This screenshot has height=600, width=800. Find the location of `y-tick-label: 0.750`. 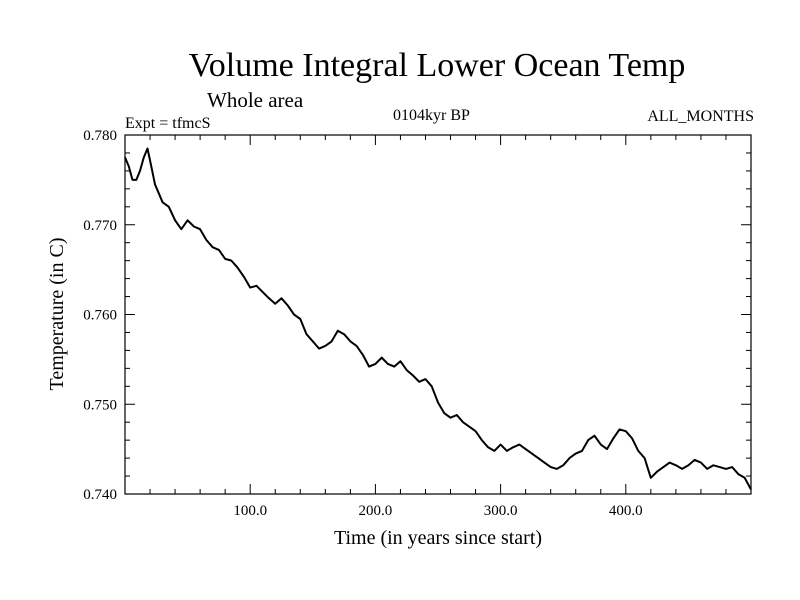

y-tick-label: 0.750 is located at coordinates (100, 405).